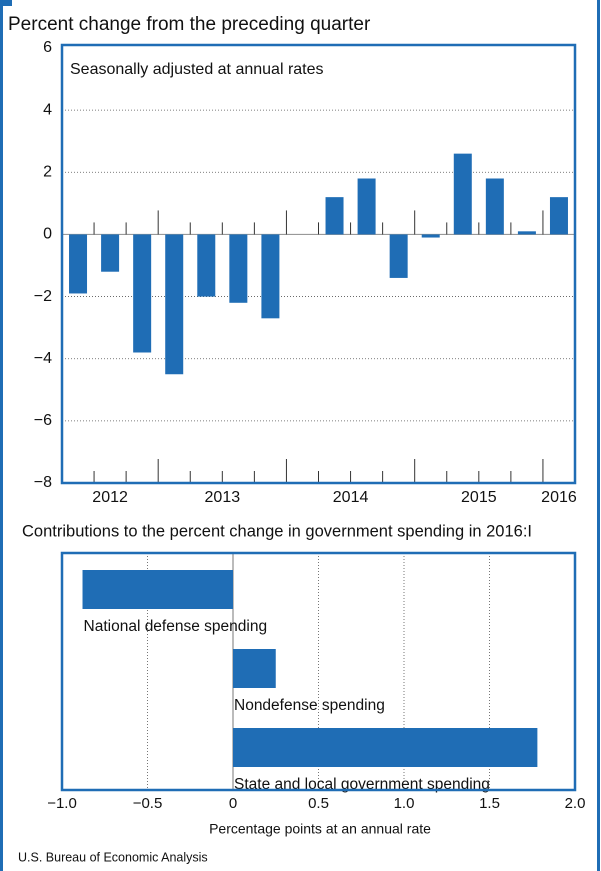  What do you see at coordinates (575, 803) in the screenshot?
I see `x-tick-label: 2.0` at bounding box center [575, 803].